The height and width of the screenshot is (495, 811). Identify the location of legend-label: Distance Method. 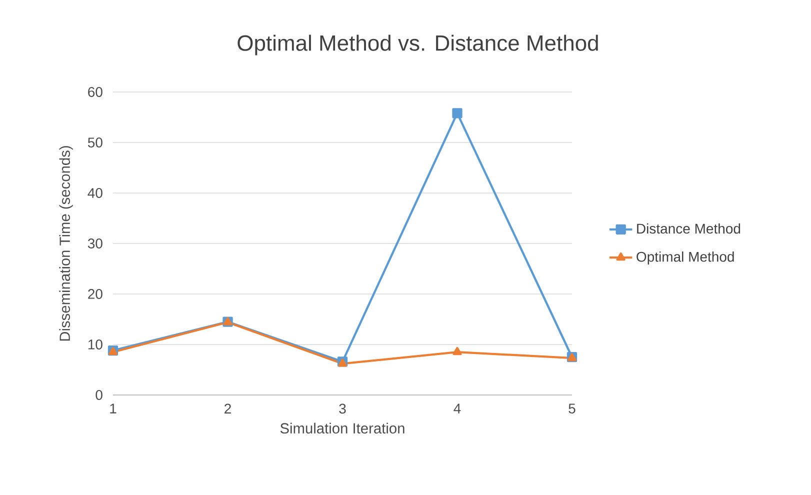
(688, 228).